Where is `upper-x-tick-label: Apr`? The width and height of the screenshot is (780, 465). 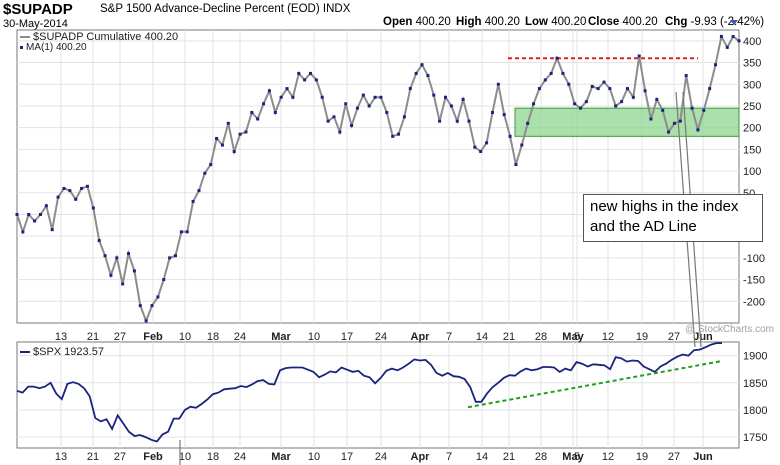
upper-x-tick-label: Apr is located at coordinates (421, 337).